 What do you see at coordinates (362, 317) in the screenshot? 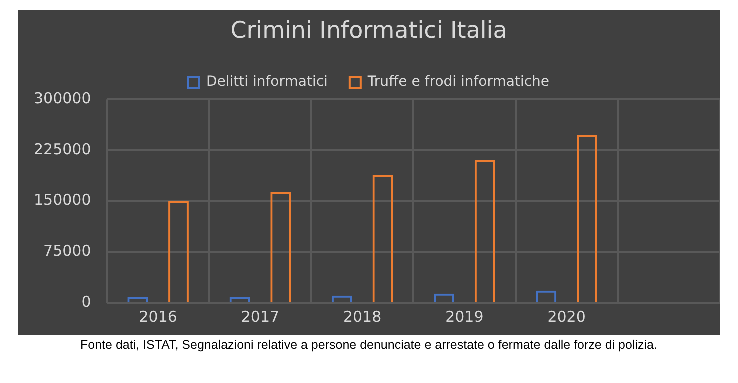
I see `x-tick-label: 2018` at bounding box center [362, 317].